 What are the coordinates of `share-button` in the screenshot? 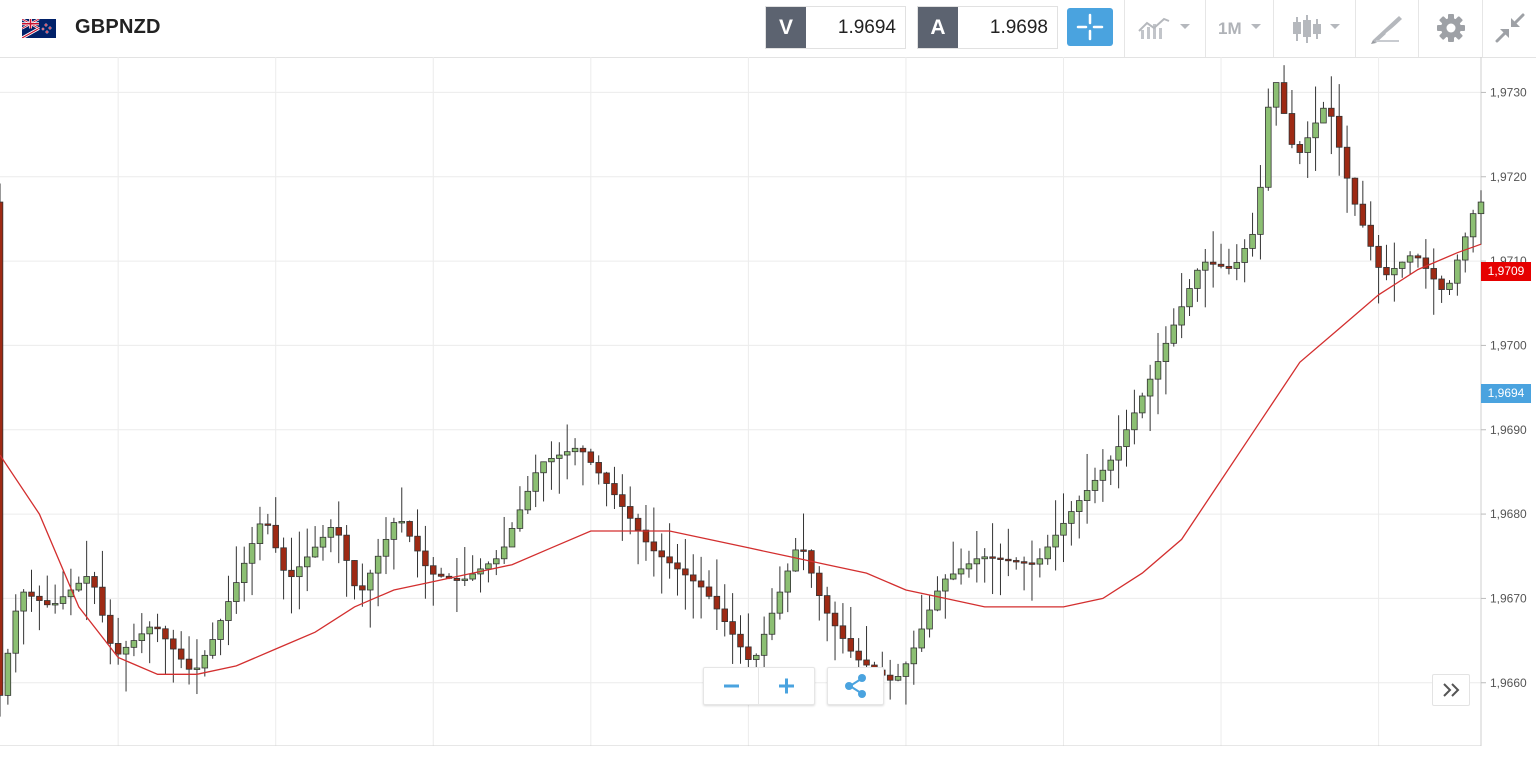 It's located at (855, 686).